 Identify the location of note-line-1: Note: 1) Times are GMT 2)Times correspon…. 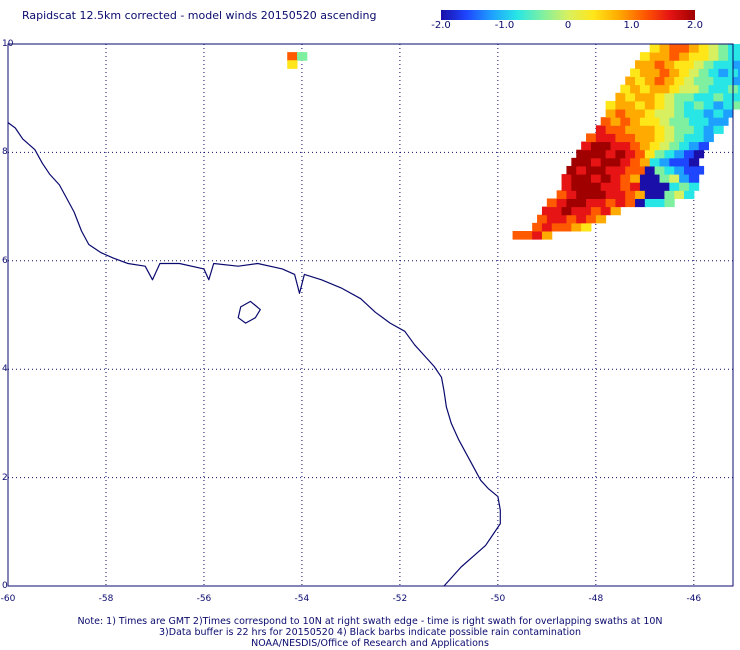
(370, 621).